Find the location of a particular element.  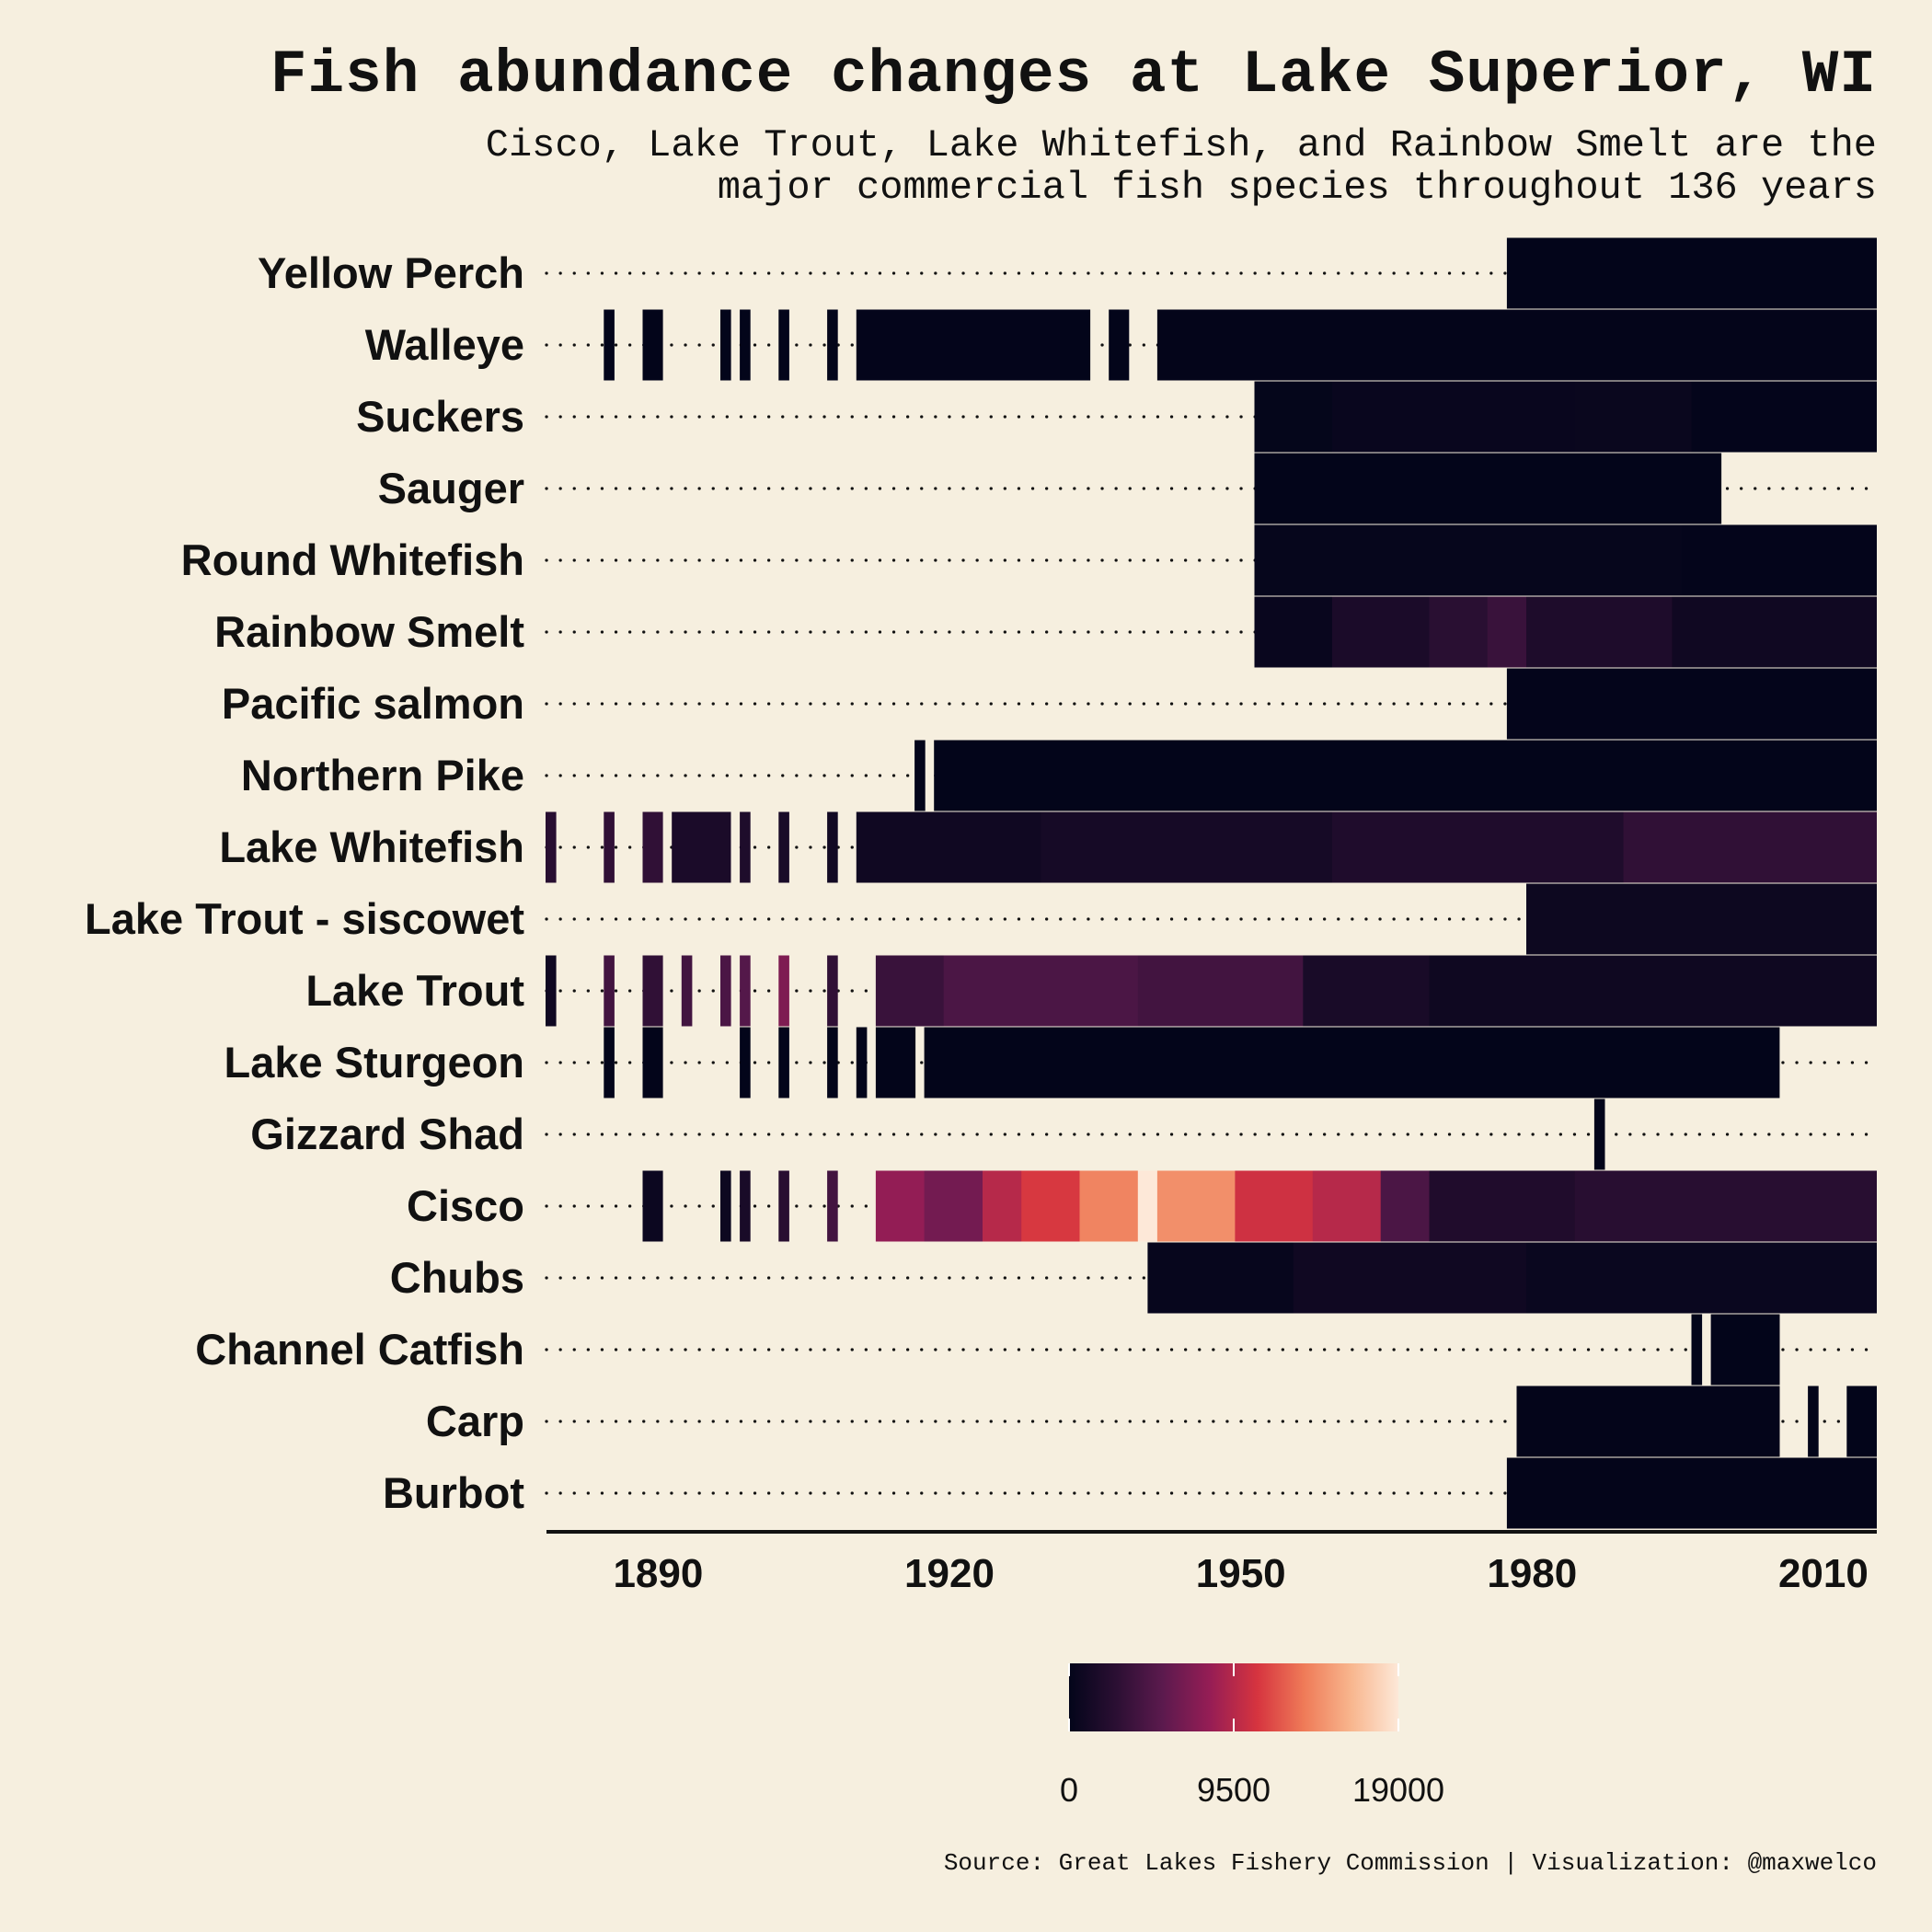

y-label: Channel Catfish is located at coordinates (359, 1349).